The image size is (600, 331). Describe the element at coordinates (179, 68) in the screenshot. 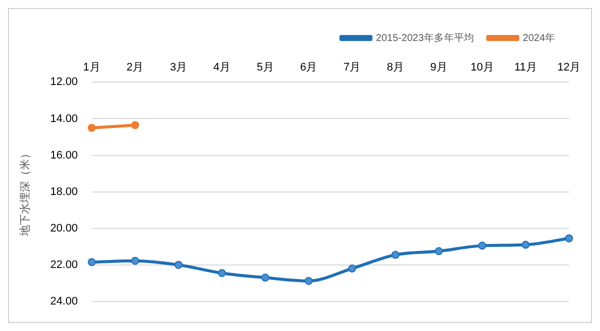

I see `x-tick-label: 3月` at that location.